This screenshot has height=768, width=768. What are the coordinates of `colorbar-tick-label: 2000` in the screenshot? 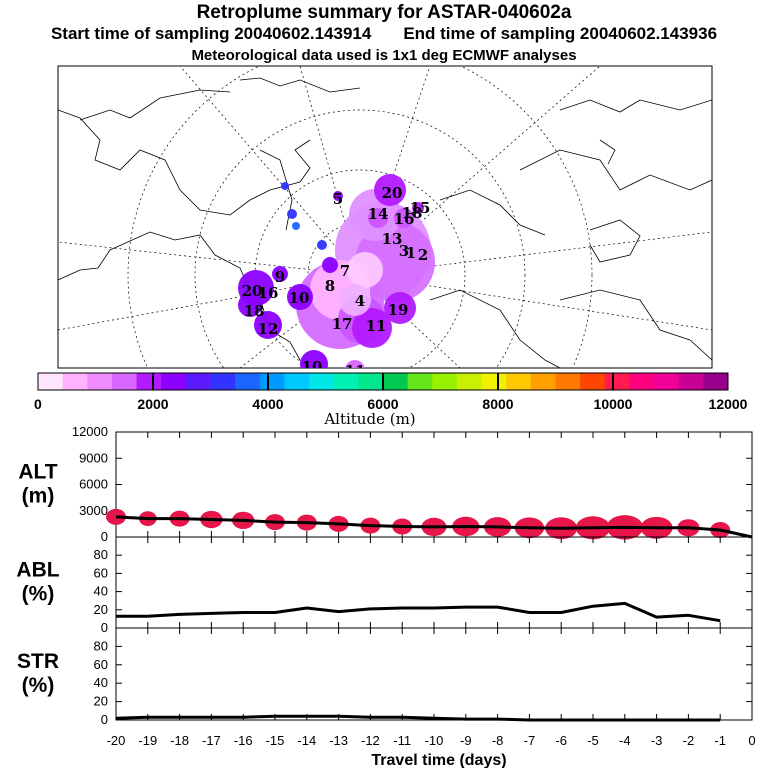 It's located at (152, 404).